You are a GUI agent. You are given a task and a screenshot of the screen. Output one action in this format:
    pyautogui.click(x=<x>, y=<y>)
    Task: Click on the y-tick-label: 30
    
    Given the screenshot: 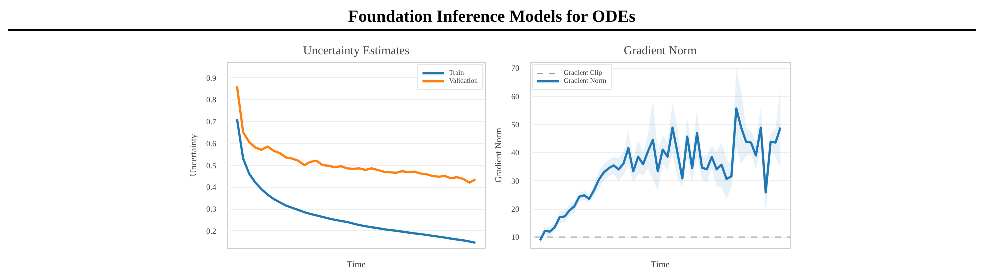 What is the action you would take?
    pyautogui.click(x=516, y=181)
    